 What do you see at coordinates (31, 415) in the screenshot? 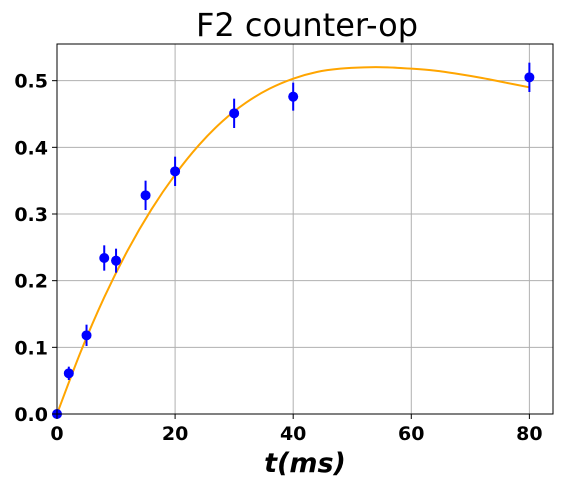
I see `y-tick-label: 0.0` at bounding box center [31, 415].